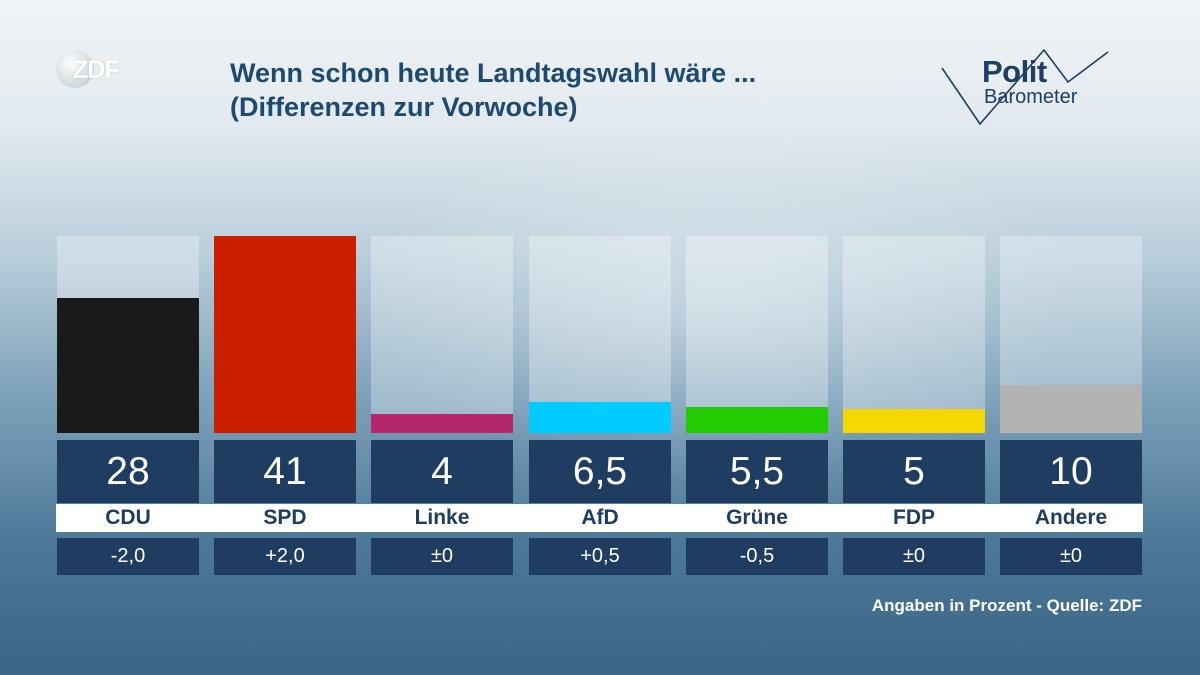 The height and width of the screenshot is (675, 1200). I want to click on bar-track-linke, so click(442, 334).